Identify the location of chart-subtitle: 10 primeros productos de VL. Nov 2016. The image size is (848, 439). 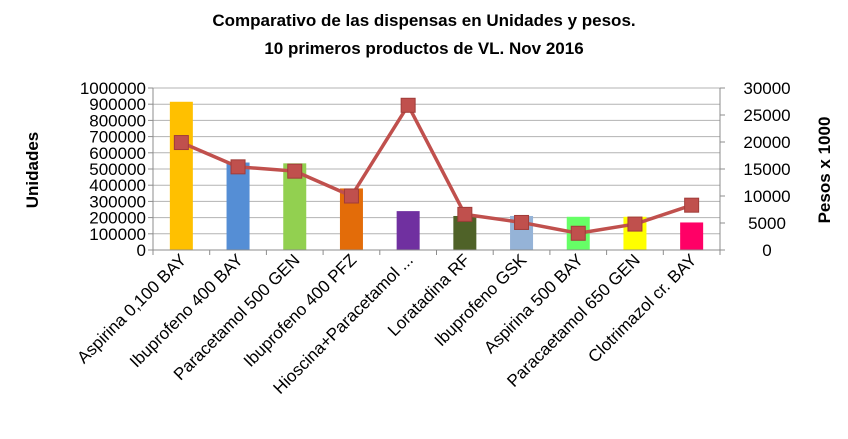
(423, 48).